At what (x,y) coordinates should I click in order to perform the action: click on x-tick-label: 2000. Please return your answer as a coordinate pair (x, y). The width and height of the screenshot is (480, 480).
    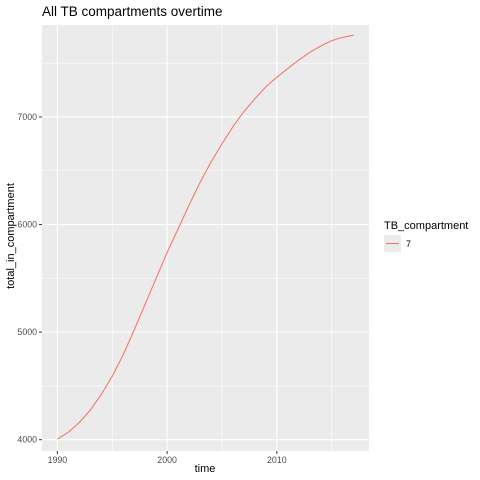
    Looking at the image, I should click on (167, 460).